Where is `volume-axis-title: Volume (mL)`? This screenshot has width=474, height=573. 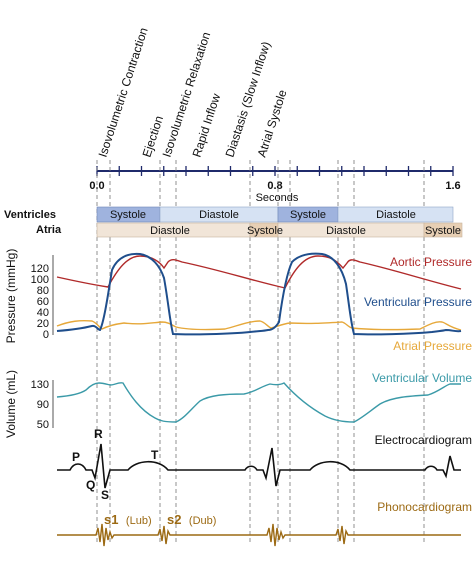
volume-axis-title: Volume (mL) is located at coordinates (11, 404).